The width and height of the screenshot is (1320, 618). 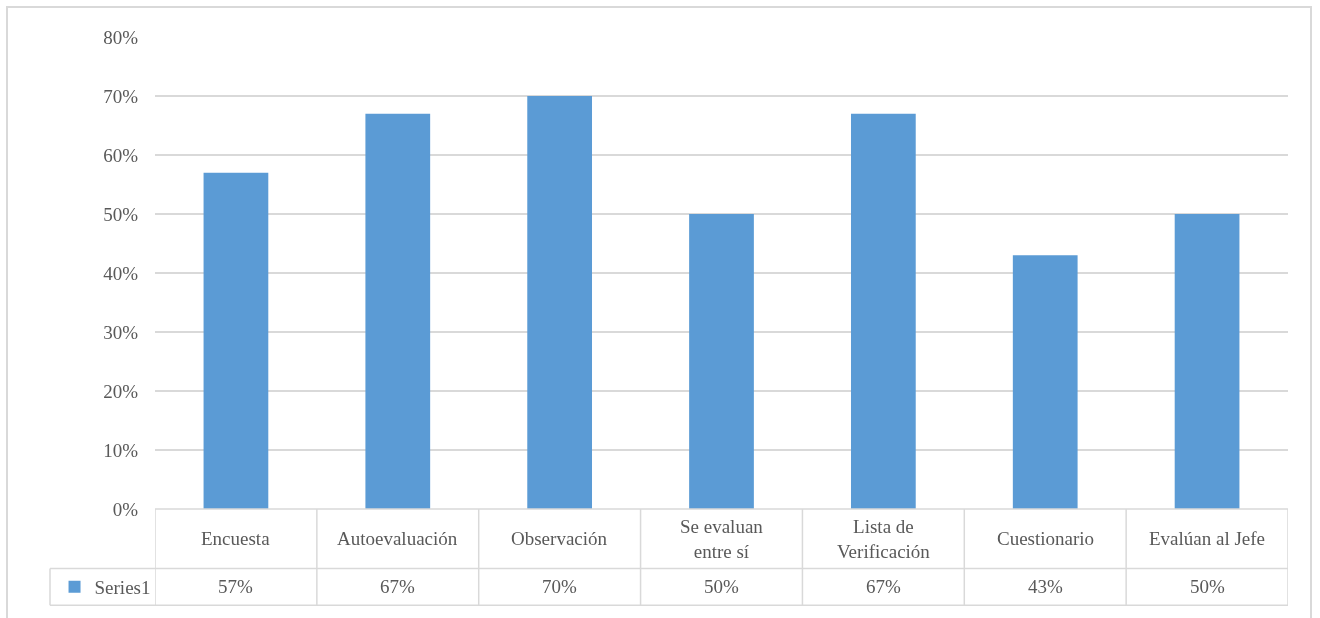 I want to click on x-tick-label: Se evaluan entre sí, so click(x=722, y=539).